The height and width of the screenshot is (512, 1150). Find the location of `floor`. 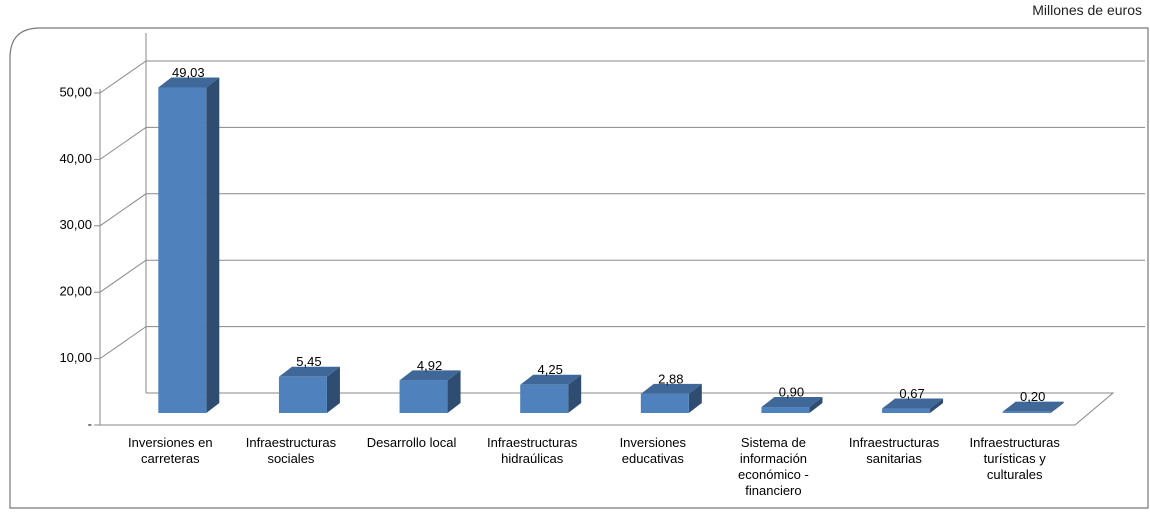

floor is located at coordinates (607, 409).